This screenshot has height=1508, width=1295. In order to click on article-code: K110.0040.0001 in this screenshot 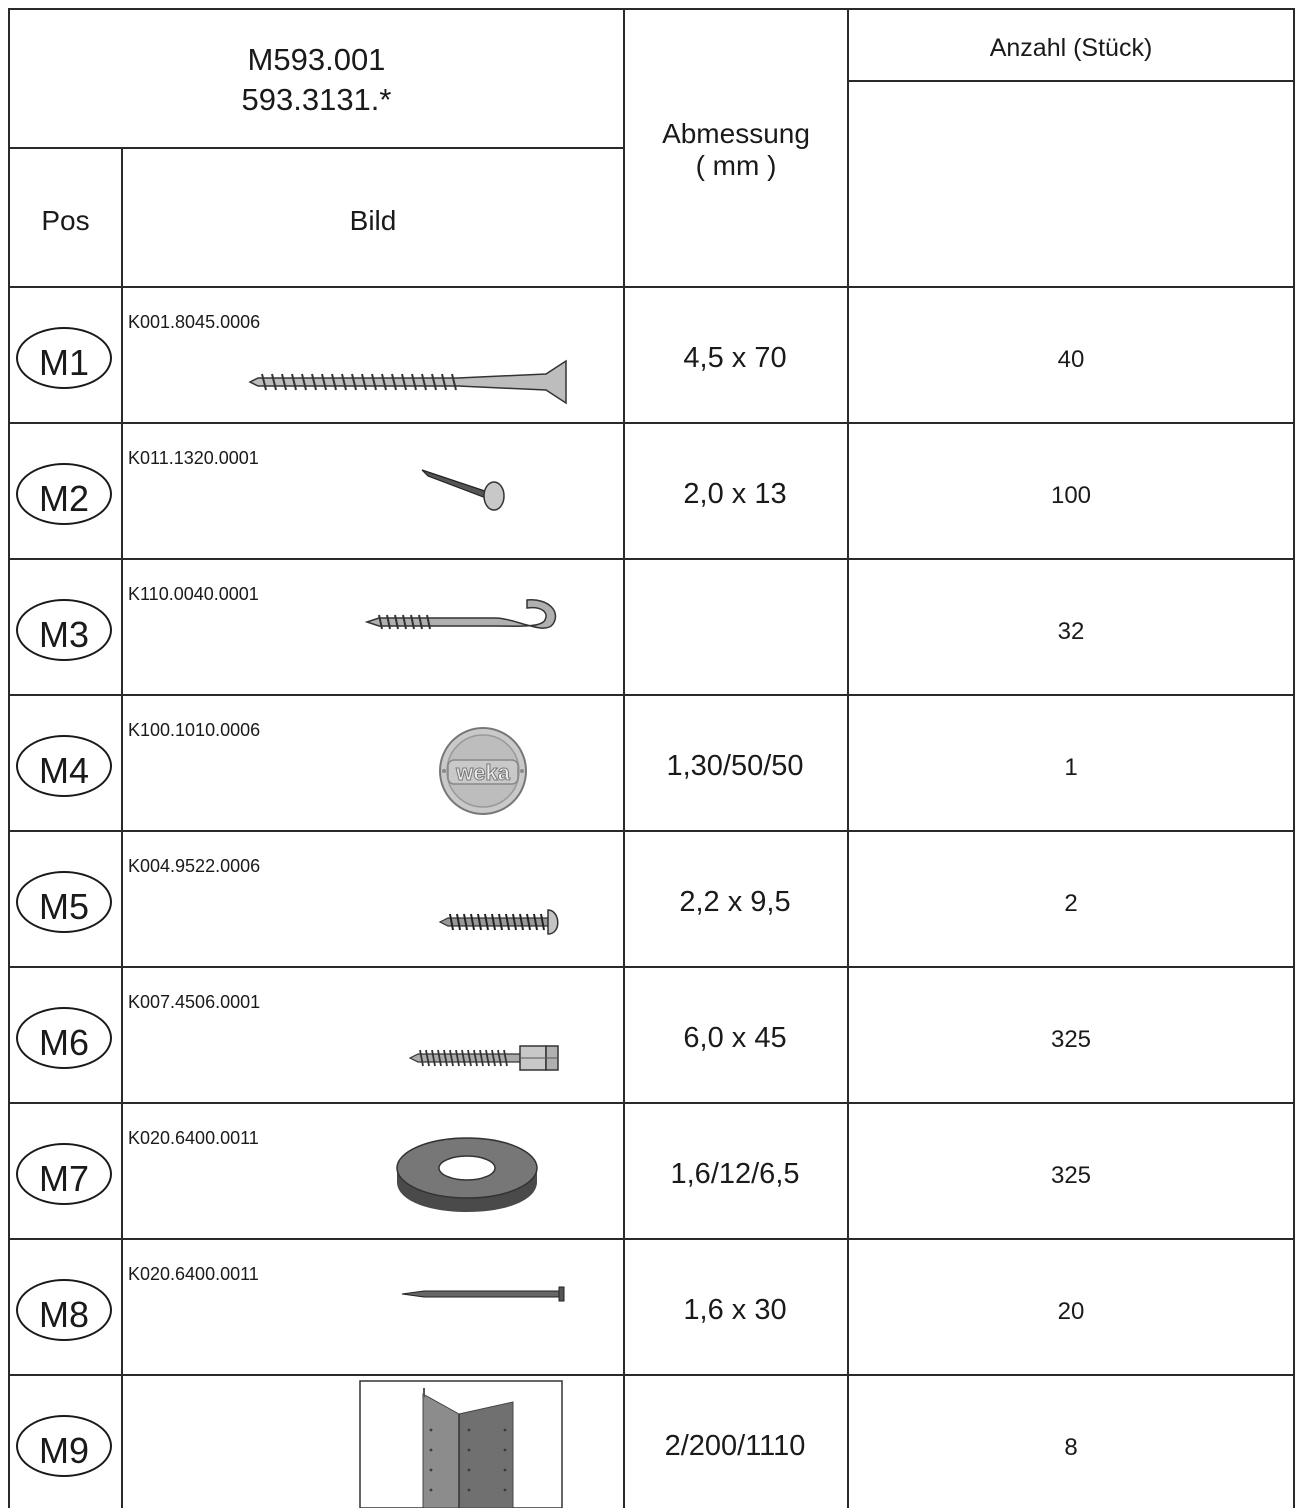, I will do `click(193, 594)`.